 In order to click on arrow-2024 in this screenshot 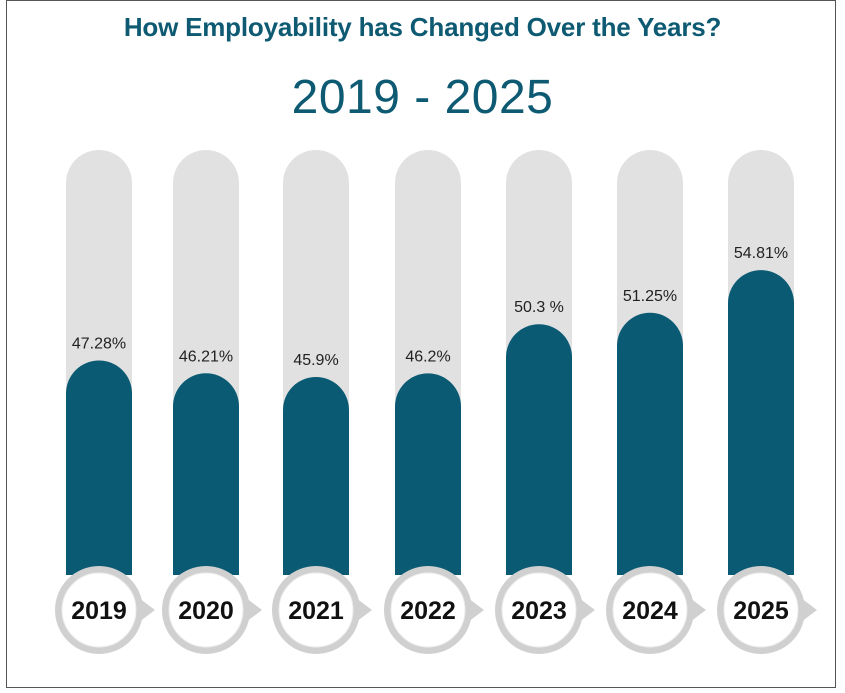, I will do `click(698, 610)`.